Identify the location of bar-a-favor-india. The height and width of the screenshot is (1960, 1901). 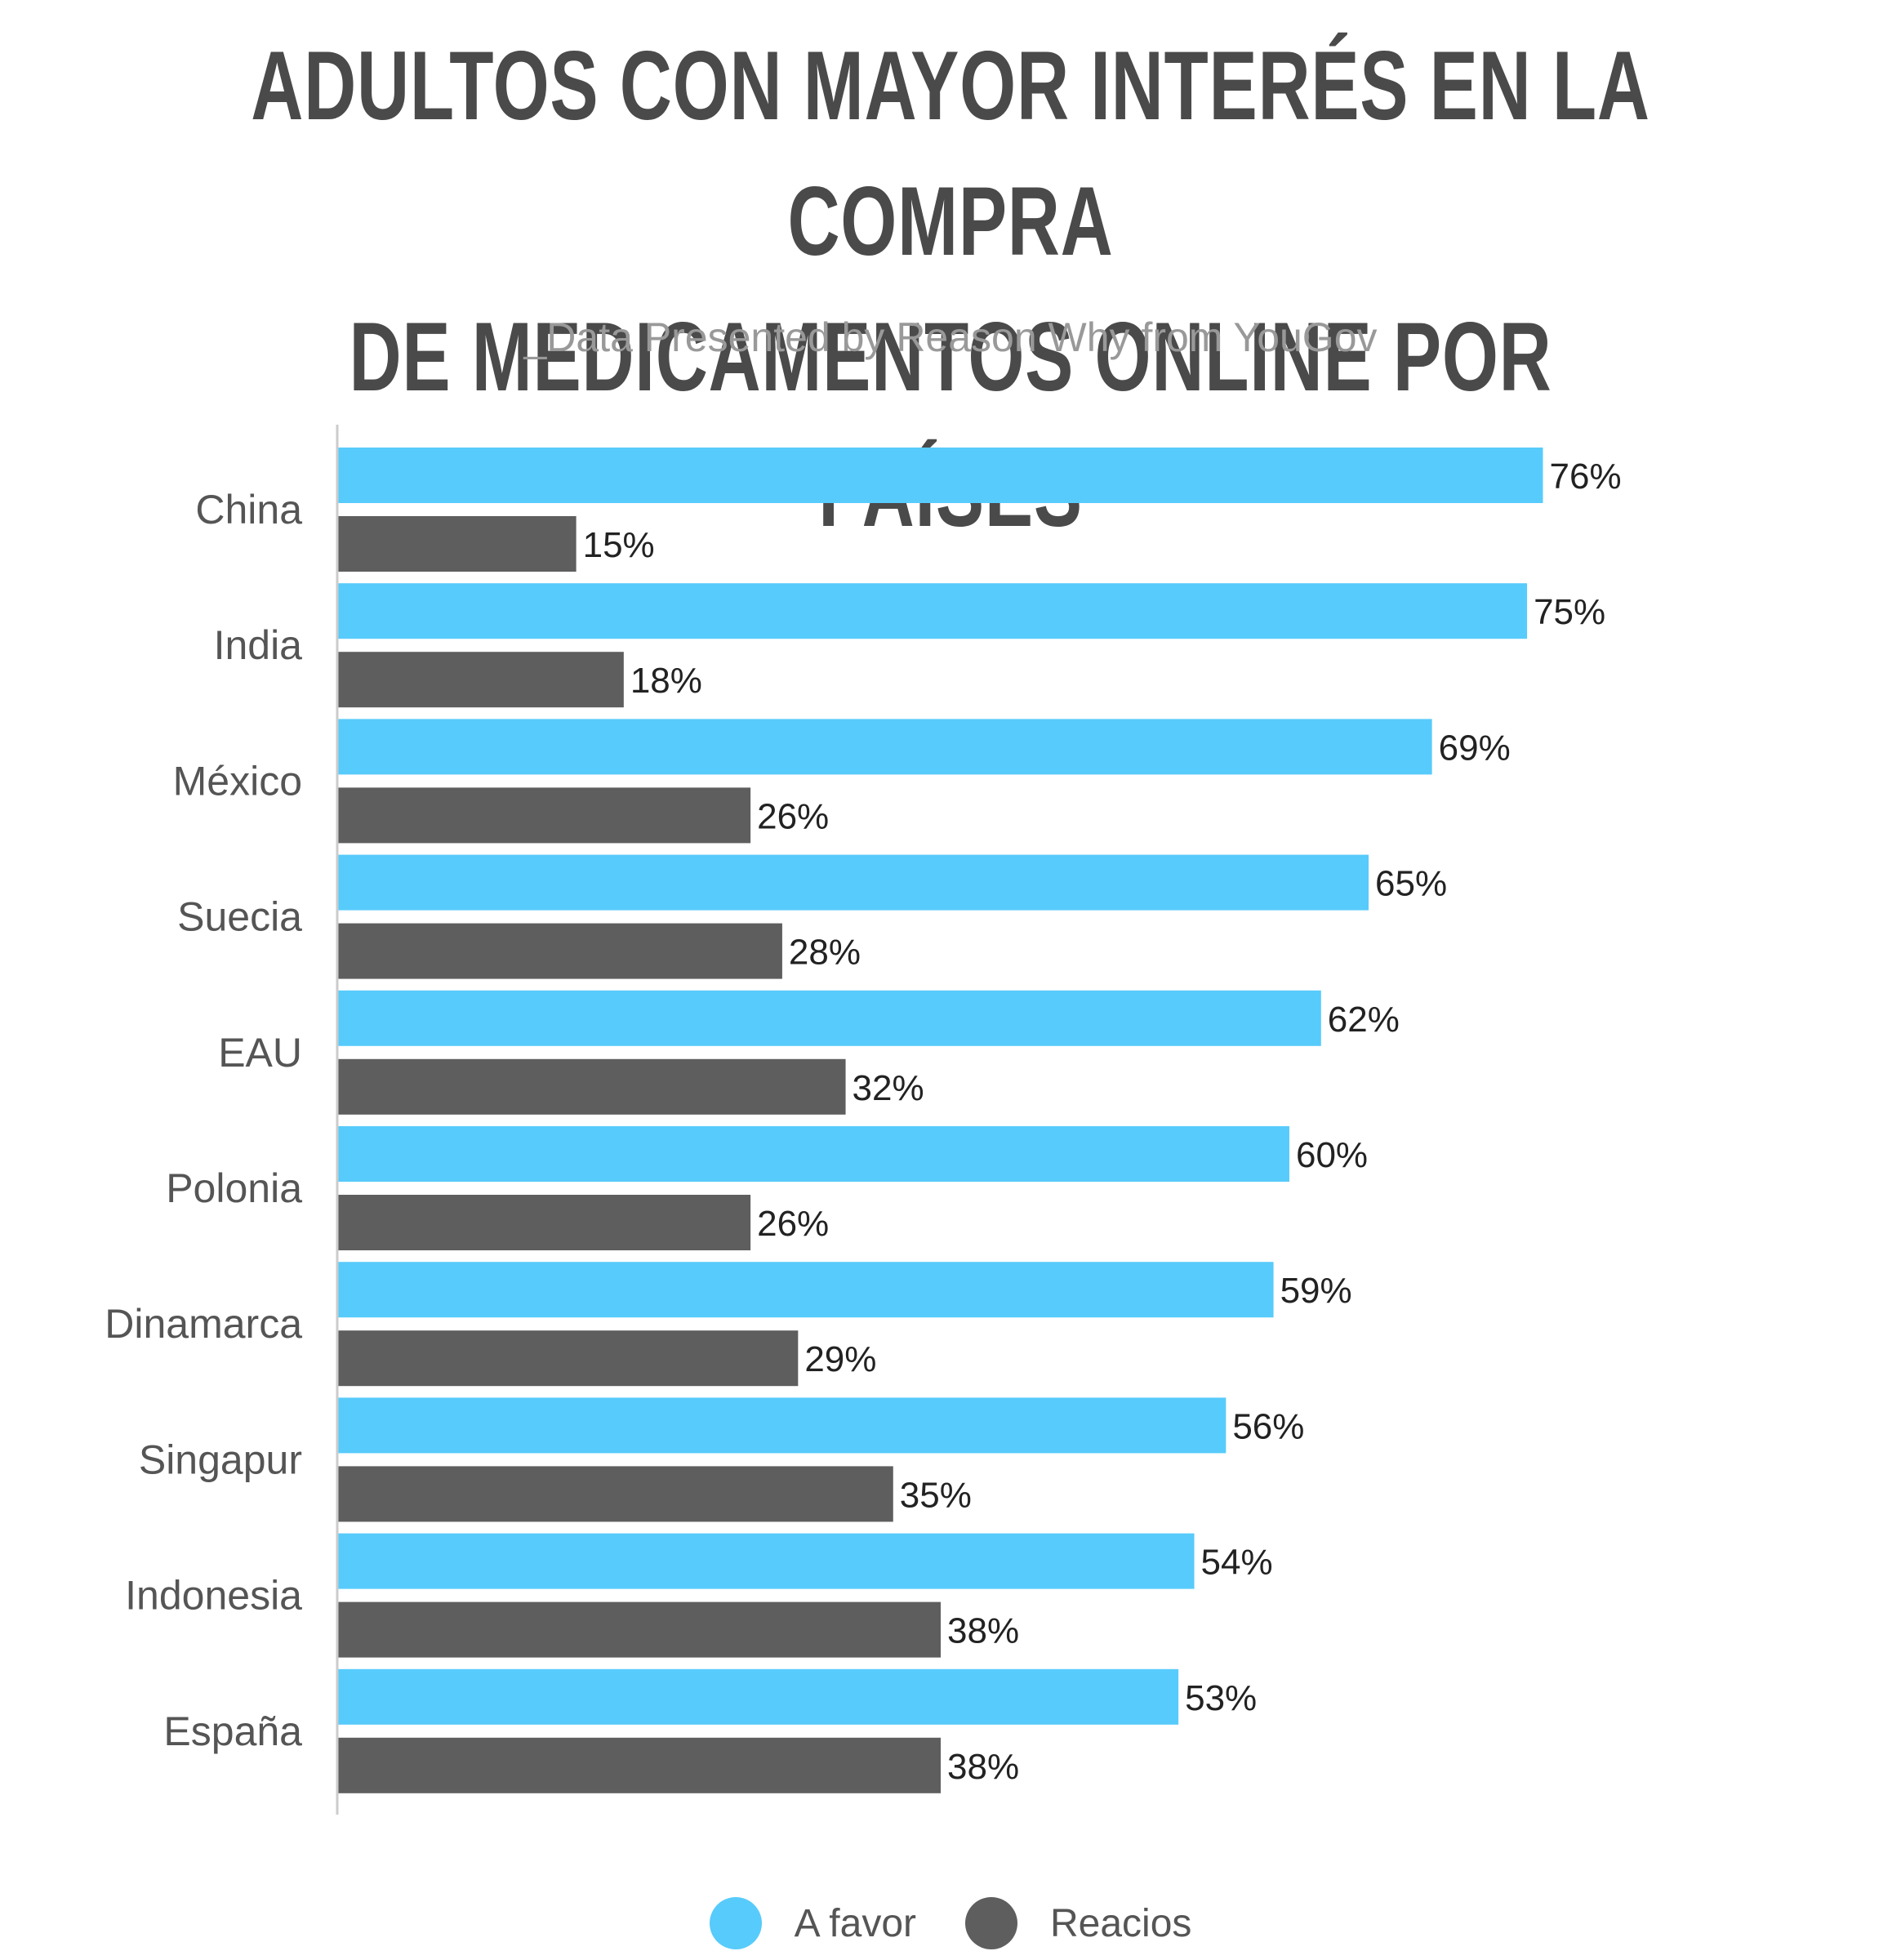
(933, 611).